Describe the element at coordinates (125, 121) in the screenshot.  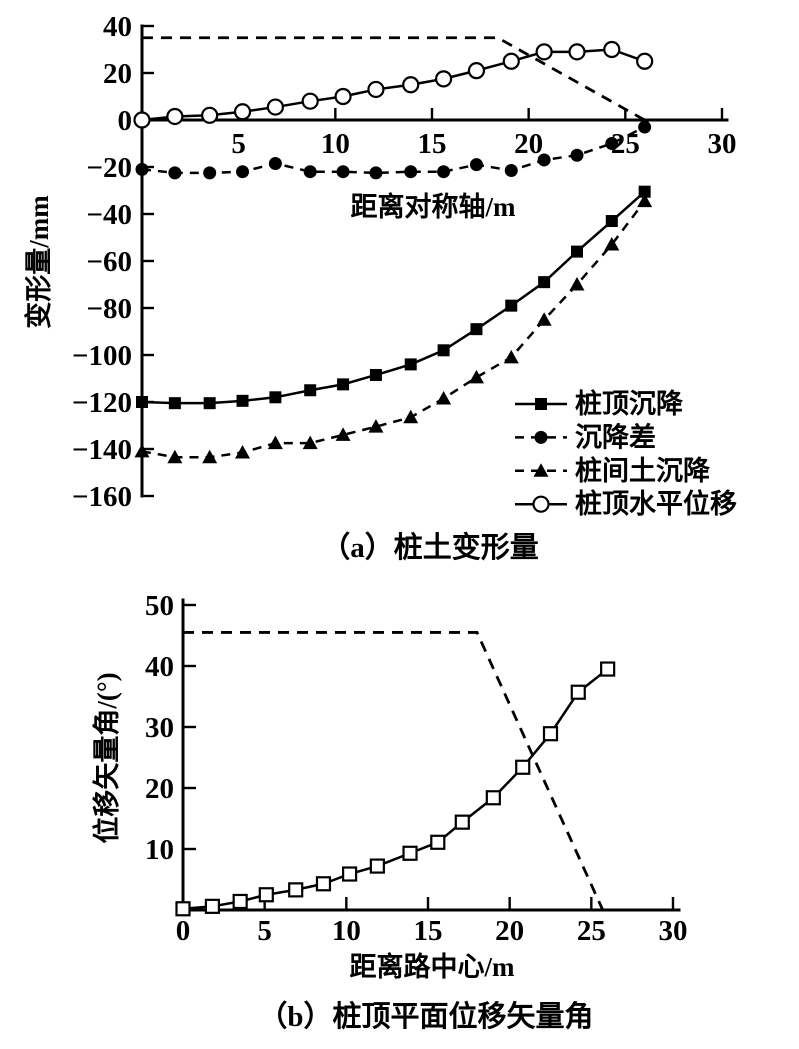
I see `y-tick-label: 0` at that location.